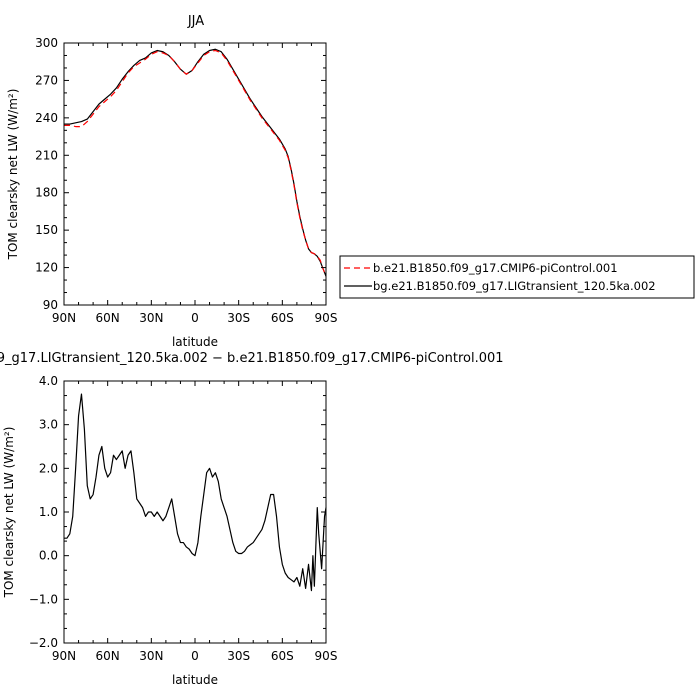  I want to click on top-y-tick-label: 180, so click(46, 193).